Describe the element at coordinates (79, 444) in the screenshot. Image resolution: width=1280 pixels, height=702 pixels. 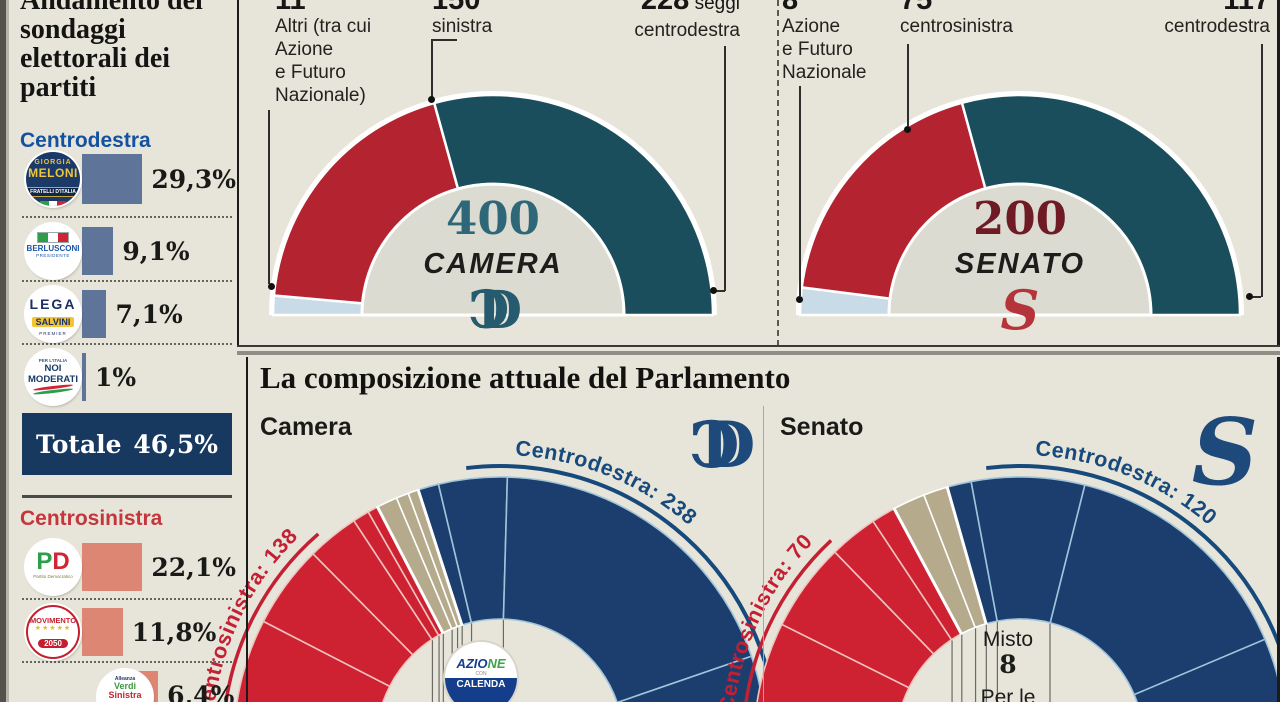
I see `totale-label: Totale` at that location.